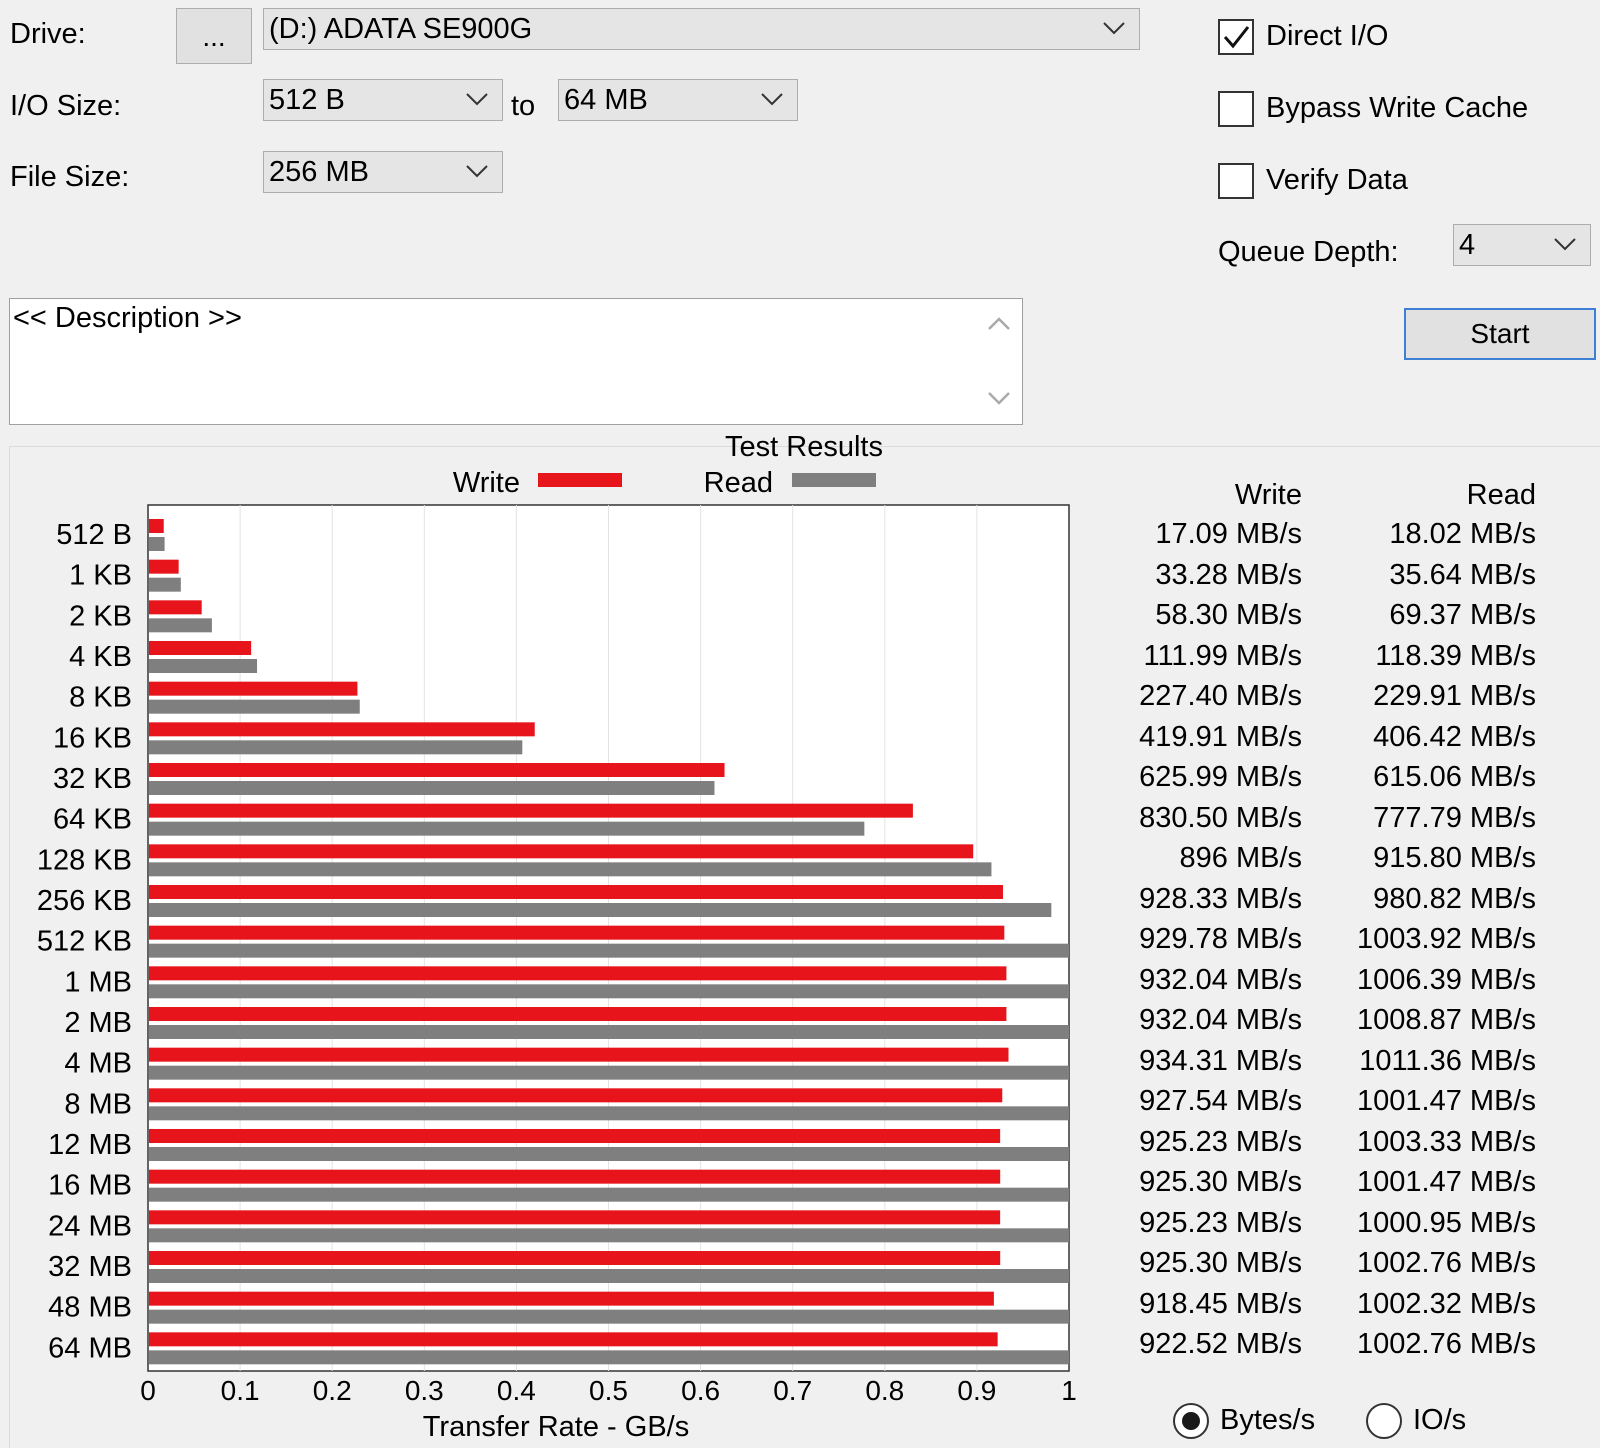 Image resolution: width=1600 pixels, height=1448 pixels. What do you see at coordinates (1220, 817) in the screenshot?
I see `write-value: 830.50 MB/s` at bounding box center [1220, 817].